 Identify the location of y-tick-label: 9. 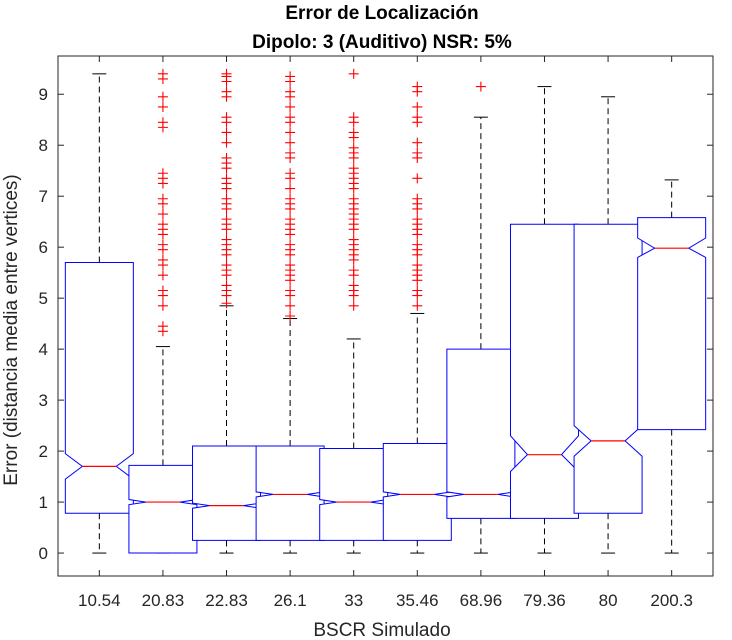
(43, 94).